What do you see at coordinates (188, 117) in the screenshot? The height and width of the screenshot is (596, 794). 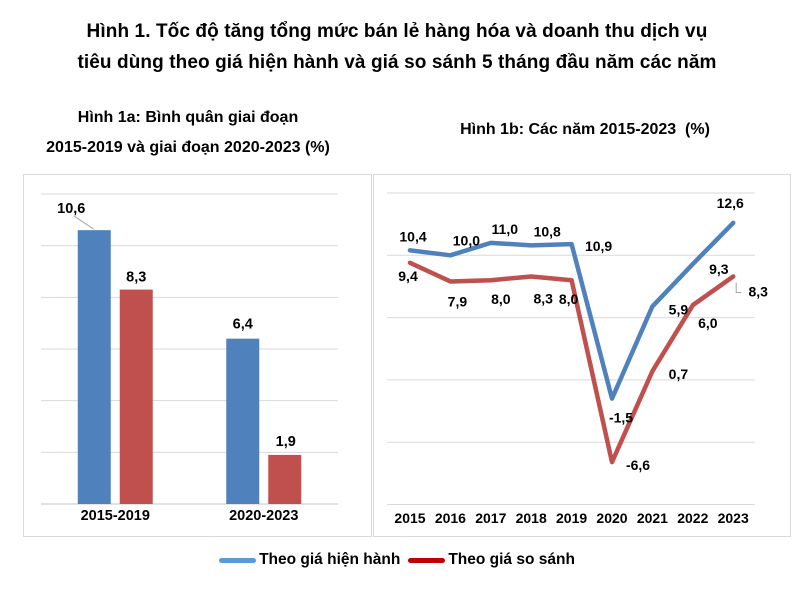 I see `bar-chart-subtitle-line1: Hình 1a: Bình quân giai đoạn` at bounding box center [188, 117].